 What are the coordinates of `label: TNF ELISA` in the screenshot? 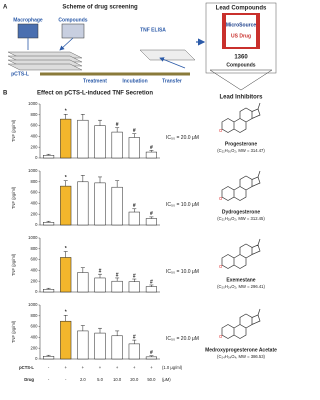 It's located at (153, 30).